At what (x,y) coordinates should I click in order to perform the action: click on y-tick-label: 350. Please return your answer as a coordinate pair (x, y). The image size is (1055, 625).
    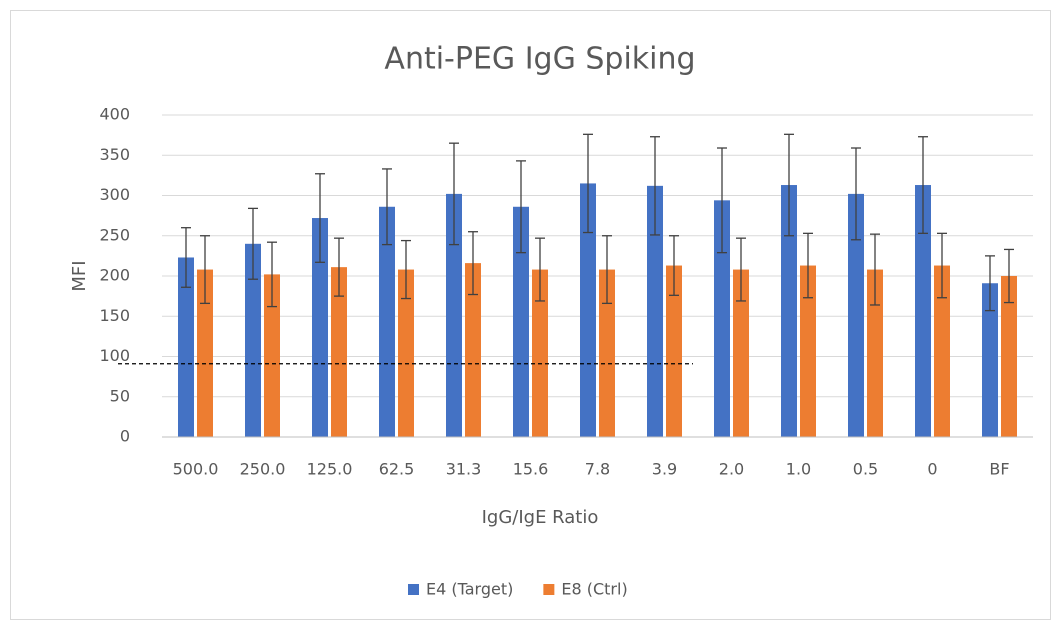
    Looking at the image, I should click on (114, 154).